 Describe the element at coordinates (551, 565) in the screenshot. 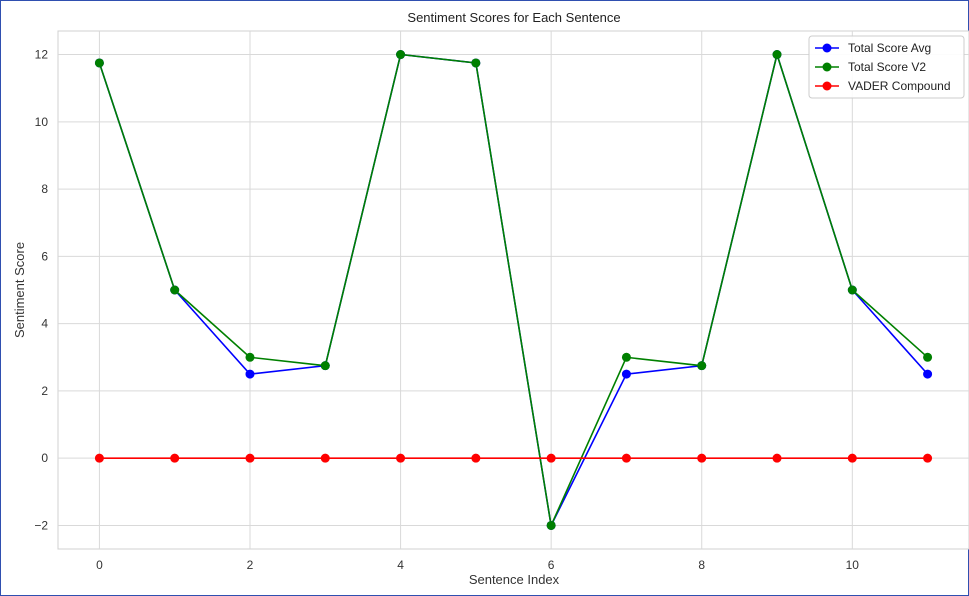

I see `x-tick-label: 6` at that location.